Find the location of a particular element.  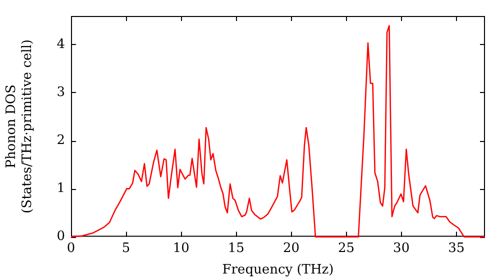

x-axis-title: Frequency (THz) is located at coordinates (278, 270).